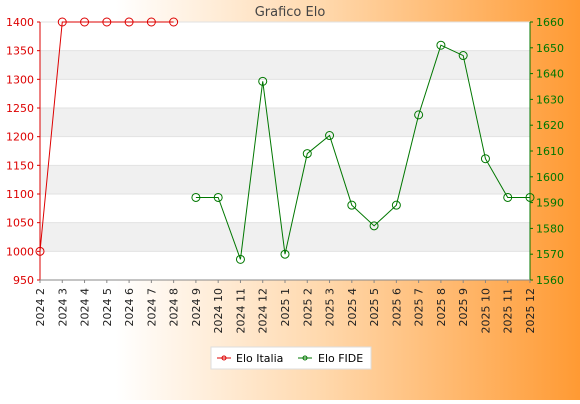  Describe the element at coordinates (290, 12) in the screenshot. I see `chart-title: Grafico Elo` at that location.